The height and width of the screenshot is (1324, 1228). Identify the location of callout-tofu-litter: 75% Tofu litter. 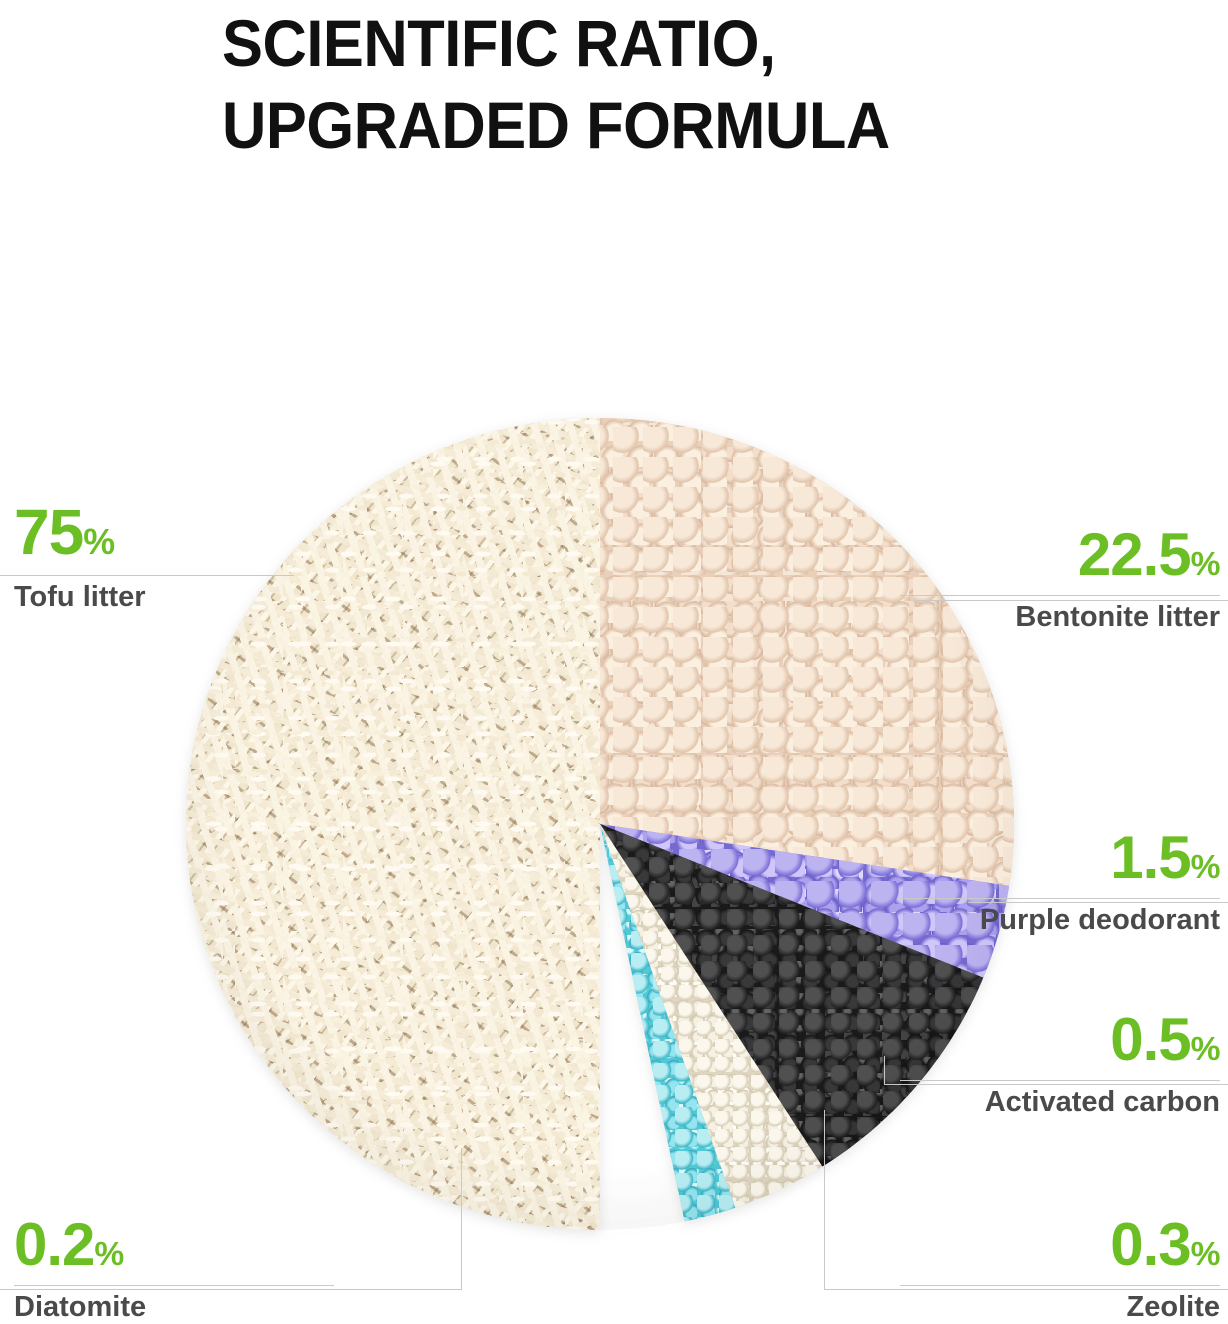
(154, 556).